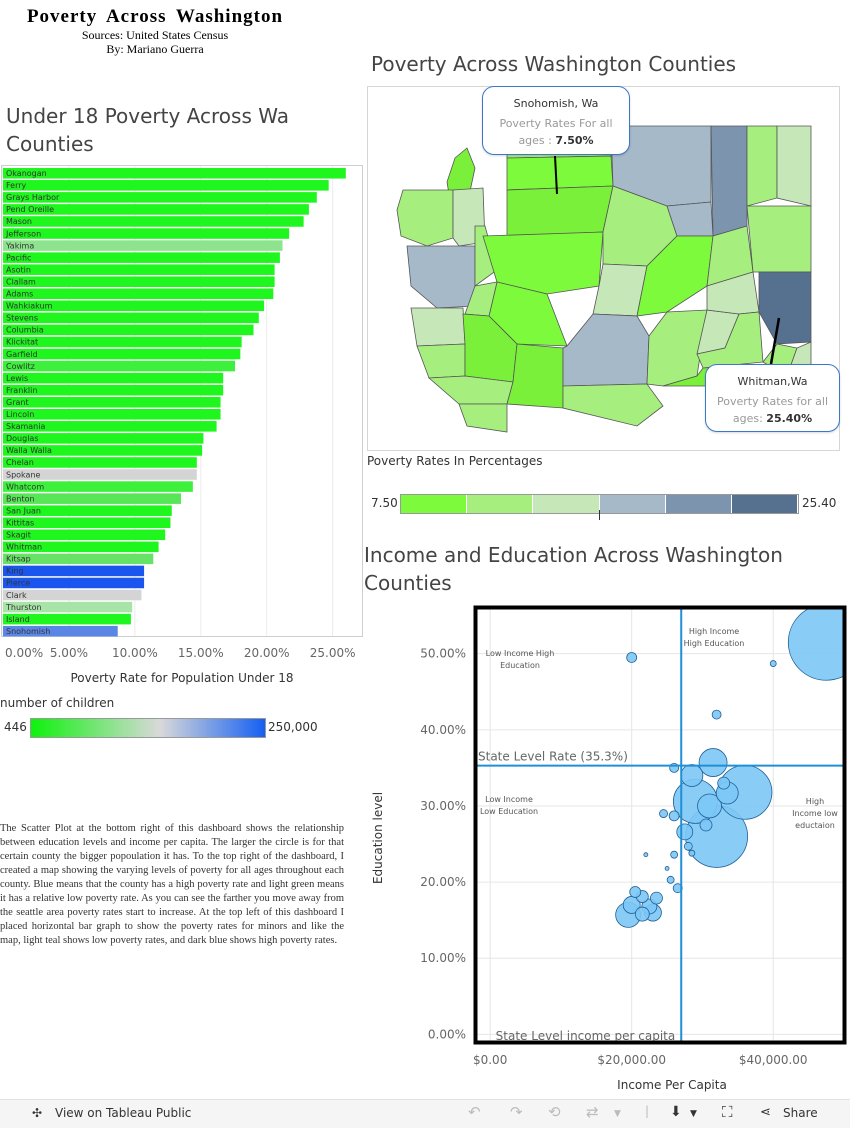 This screenshot has width=850, height=1128. What do you see at coordinates (560, 211) in the screenshot?
I see `county-snohomish` at bounding box center [560, 211].